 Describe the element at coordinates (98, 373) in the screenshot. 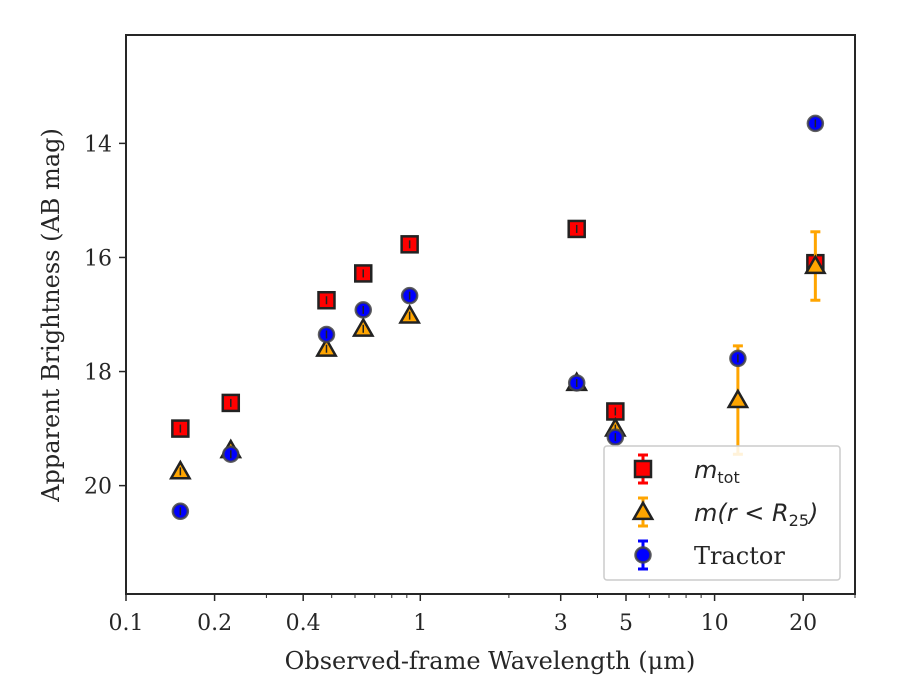

I see `y-tick-label-2: 18` at that location.